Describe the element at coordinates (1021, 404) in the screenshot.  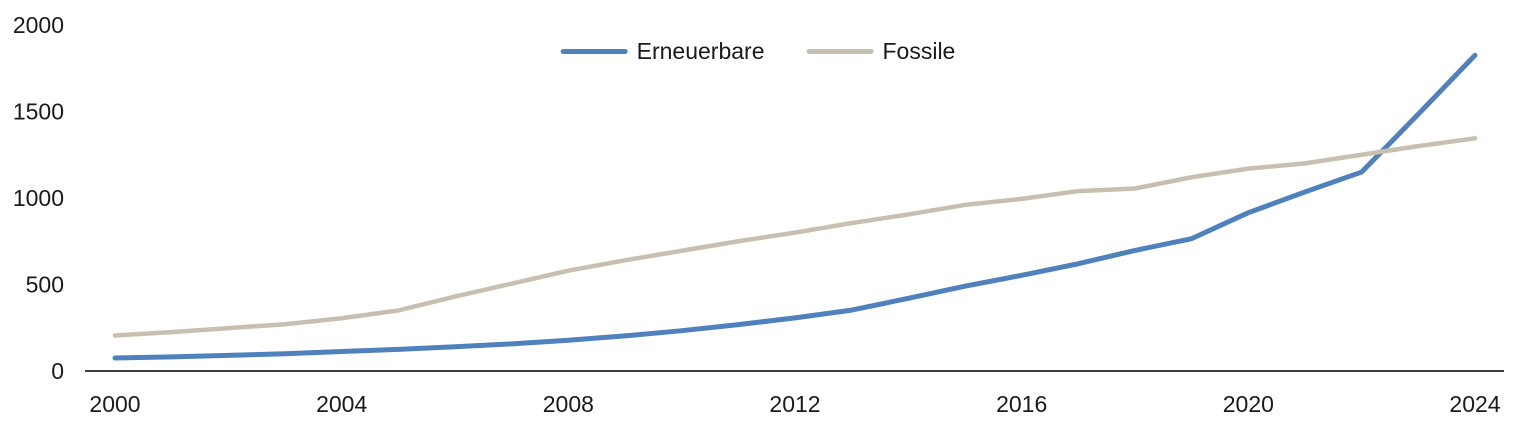
I see `x-axis-tick-label: 2016` at that location.